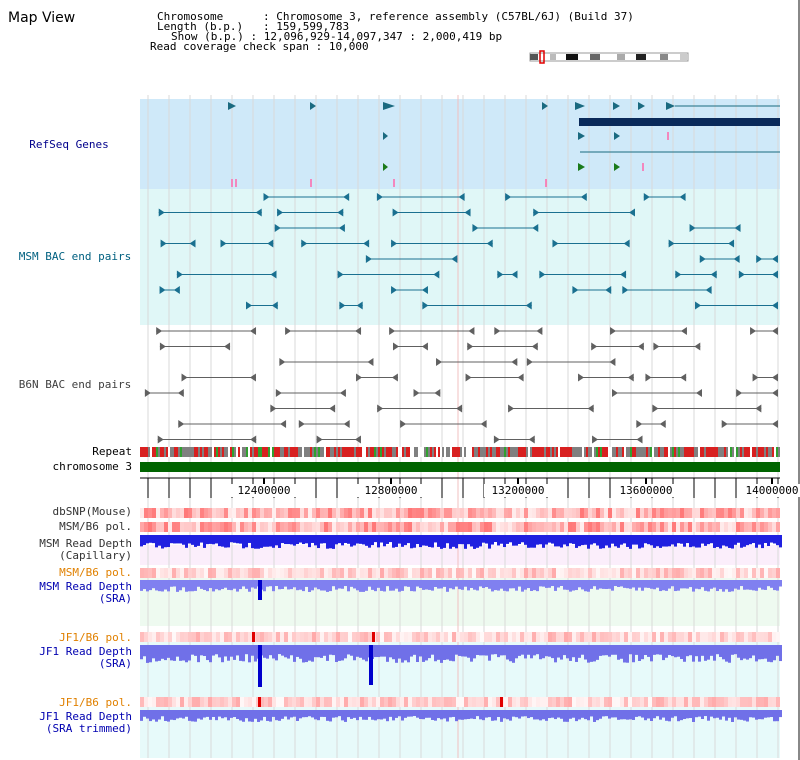 Image resolution: width=800 pixels, height=760 pixels. What do you see at coordinates (75, 256) in the screenshot?
I see `msm-bac-label: MSM BAC end pairs` at bounding box center [75, 256].